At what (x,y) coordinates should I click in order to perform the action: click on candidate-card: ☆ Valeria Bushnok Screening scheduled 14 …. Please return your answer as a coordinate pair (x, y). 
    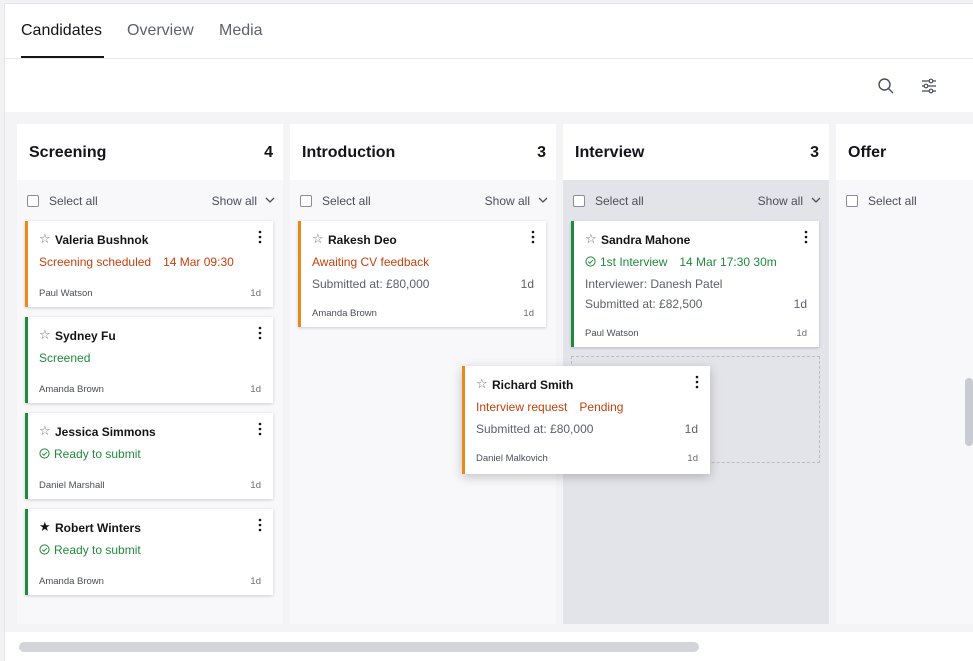
    Looking at the image, I should click on (149, 264).